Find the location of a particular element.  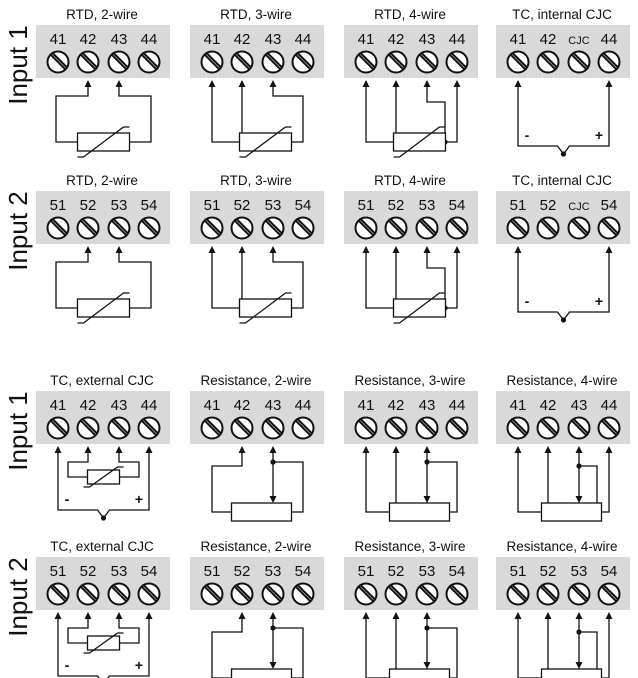

panel-title: RTD, 4-wire is located at coordinates (410, 14).